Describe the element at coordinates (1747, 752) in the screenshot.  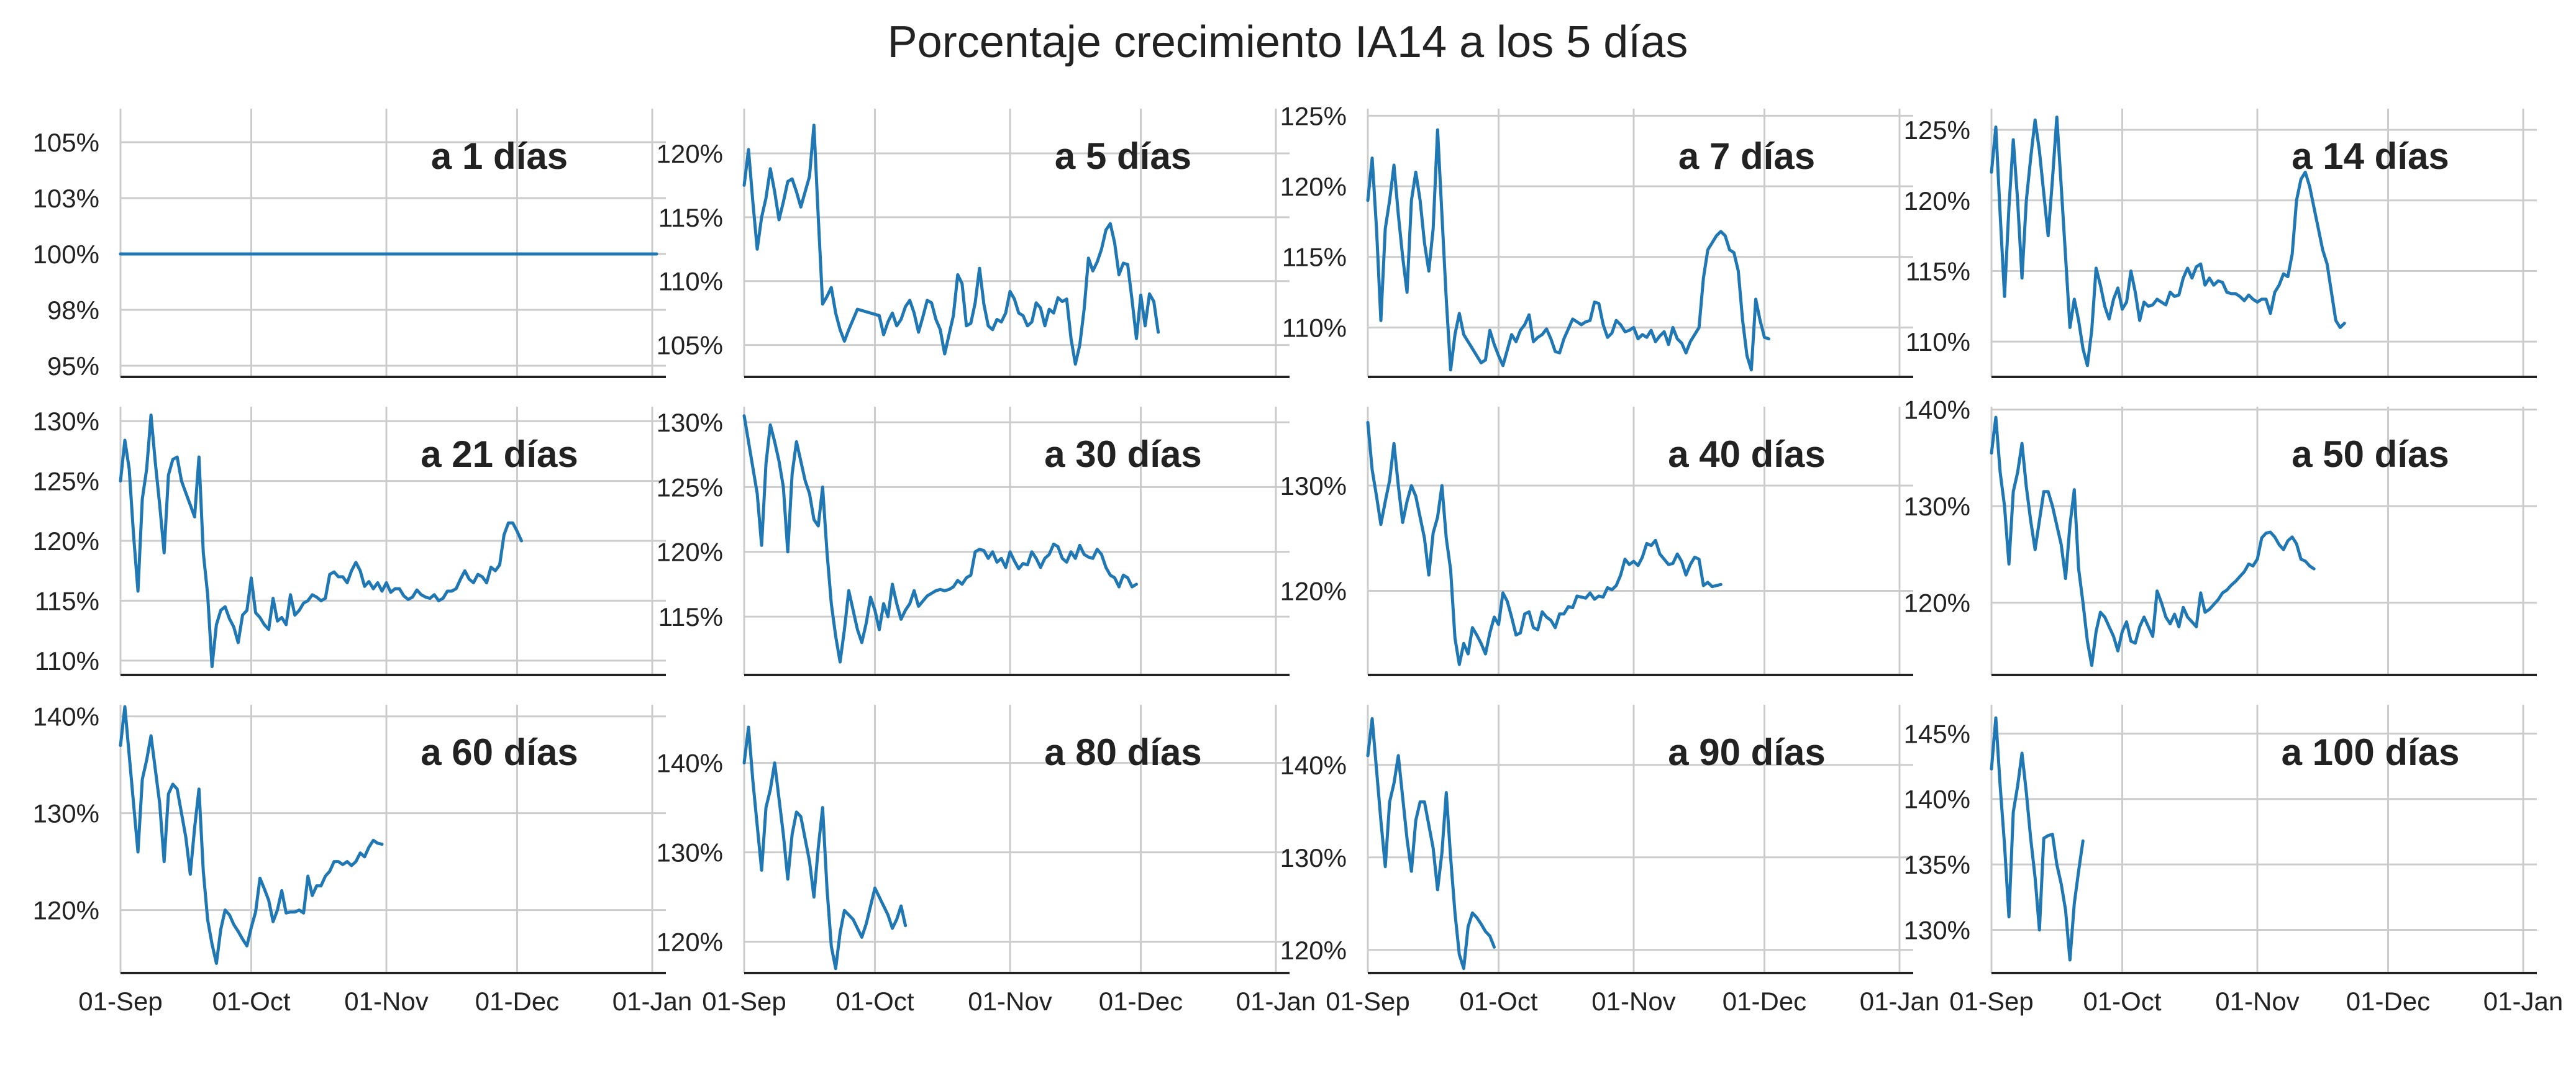
I see `panel-title: a 90 días` at that location.